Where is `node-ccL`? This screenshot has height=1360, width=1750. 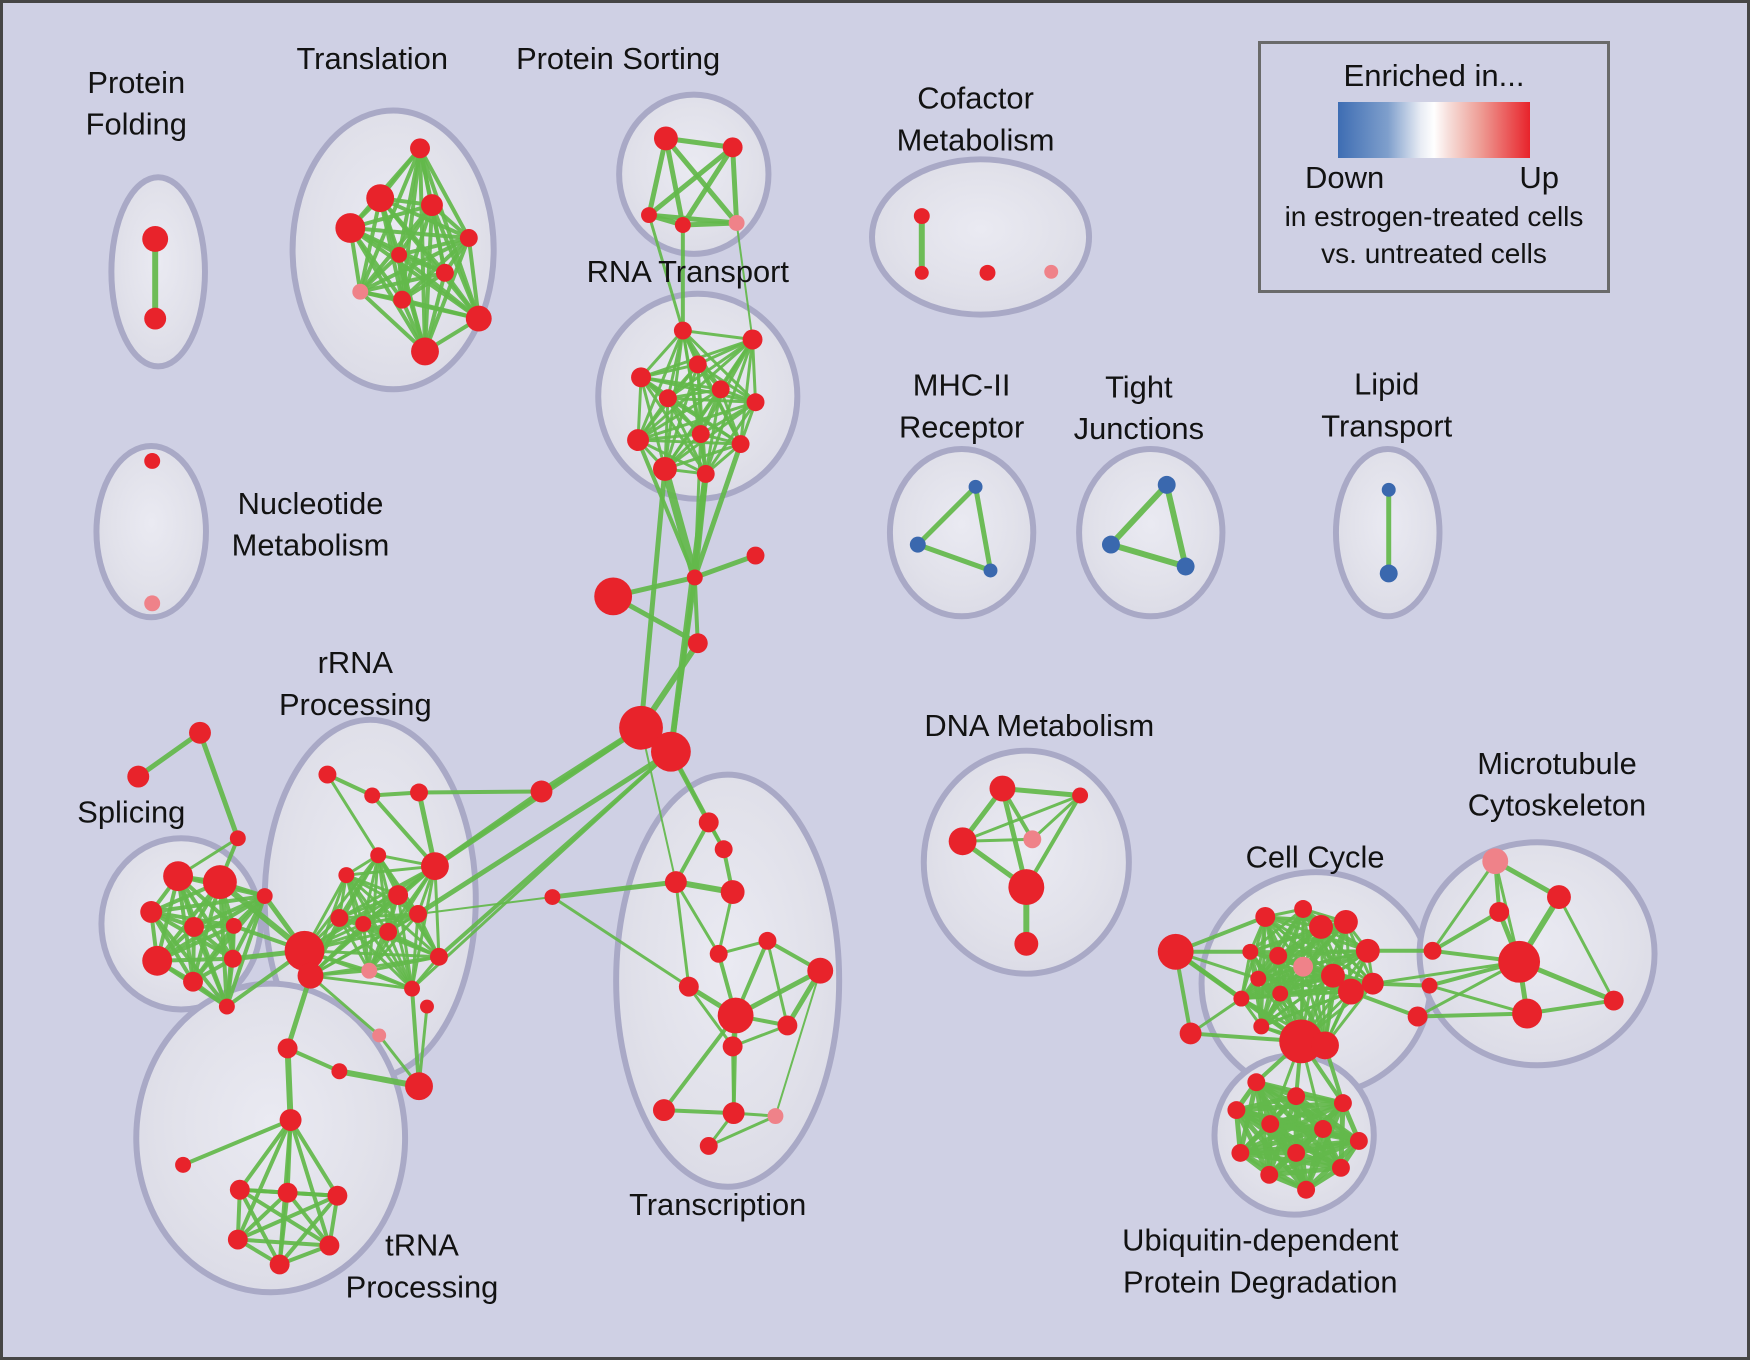
node-ccL is located at coordinates (1175, 951).